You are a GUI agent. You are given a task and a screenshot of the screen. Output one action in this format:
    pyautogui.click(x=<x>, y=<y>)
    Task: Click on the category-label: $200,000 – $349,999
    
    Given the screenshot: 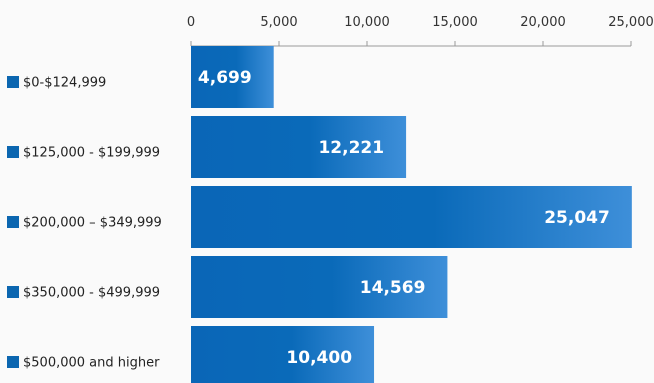 What is the action you would take?
    pyautogui.click(x=92, y=223)
    